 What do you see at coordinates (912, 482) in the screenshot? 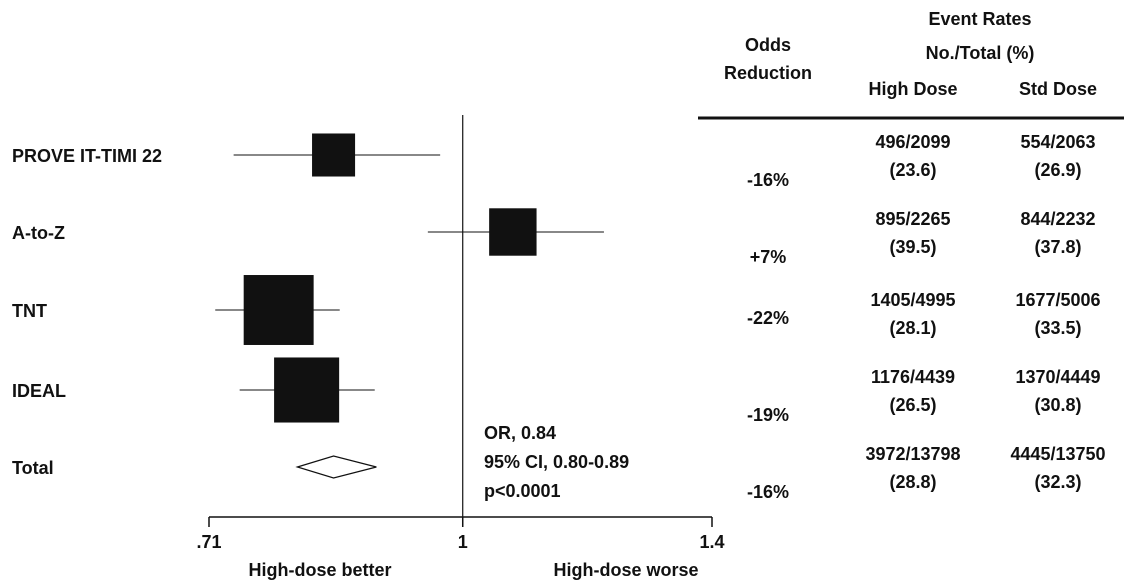
I see `event-rate: (28.8)` at bounding box center [912, 482].